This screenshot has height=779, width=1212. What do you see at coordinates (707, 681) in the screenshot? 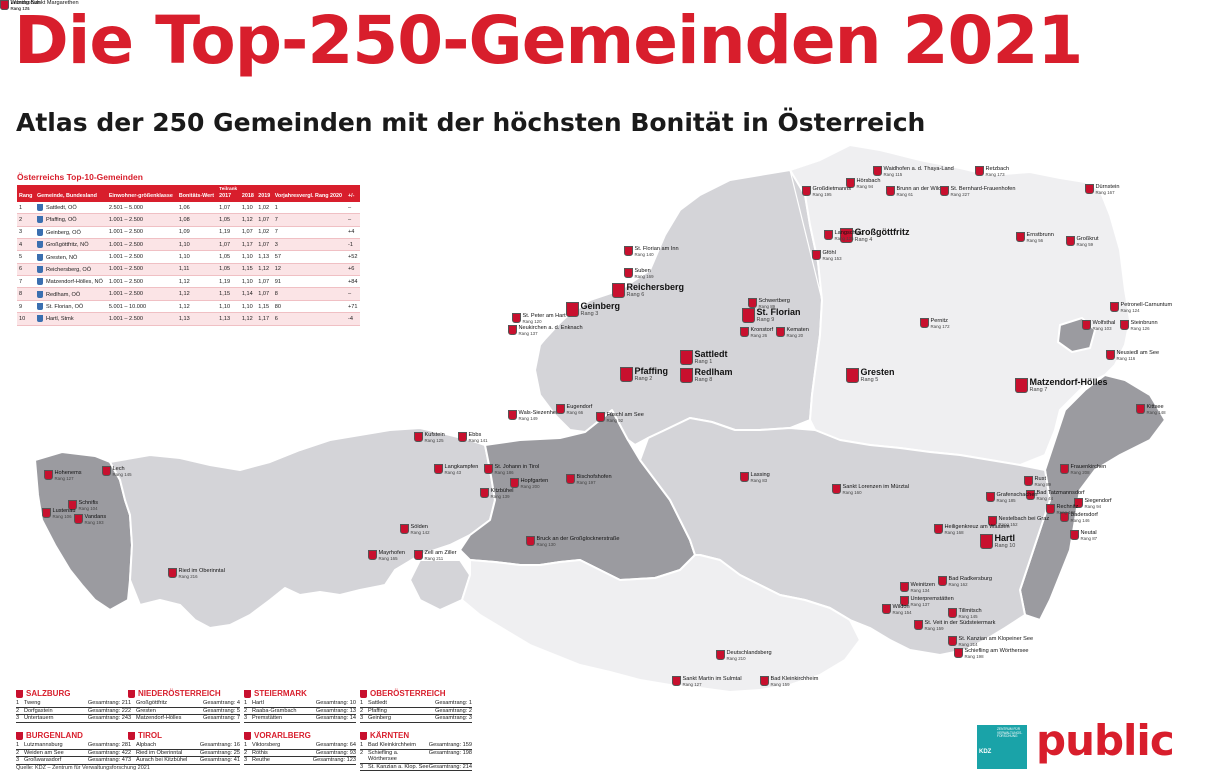
I see `map-place: Sankt Martin im Sulmtal Rang 127` at bounding box center [707, 681].